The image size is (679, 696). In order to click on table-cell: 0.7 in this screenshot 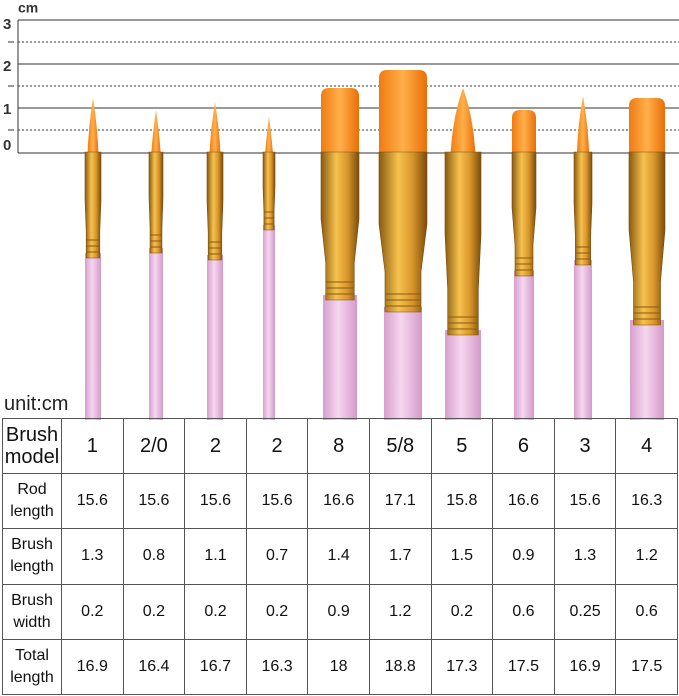, I will do `click(277, 556)`.